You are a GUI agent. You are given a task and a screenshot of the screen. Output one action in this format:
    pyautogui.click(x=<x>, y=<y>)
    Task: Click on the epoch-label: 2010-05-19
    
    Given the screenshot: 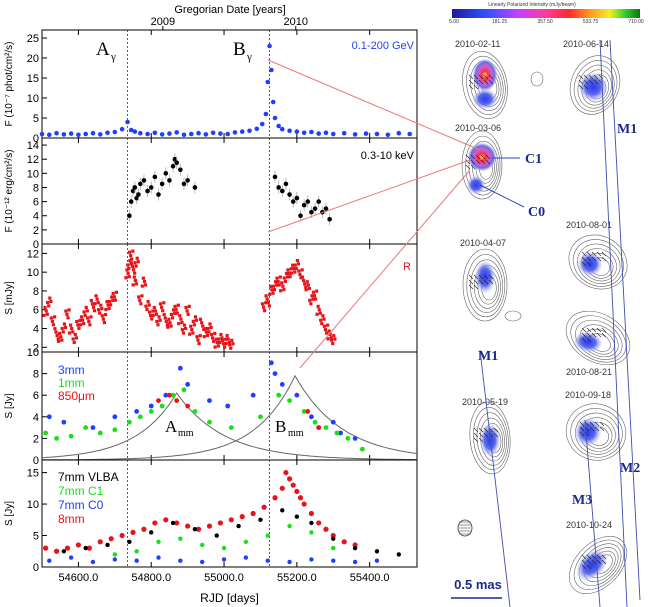 What is the action you would take?
    pyautogui.click(x=485, y=402)
    